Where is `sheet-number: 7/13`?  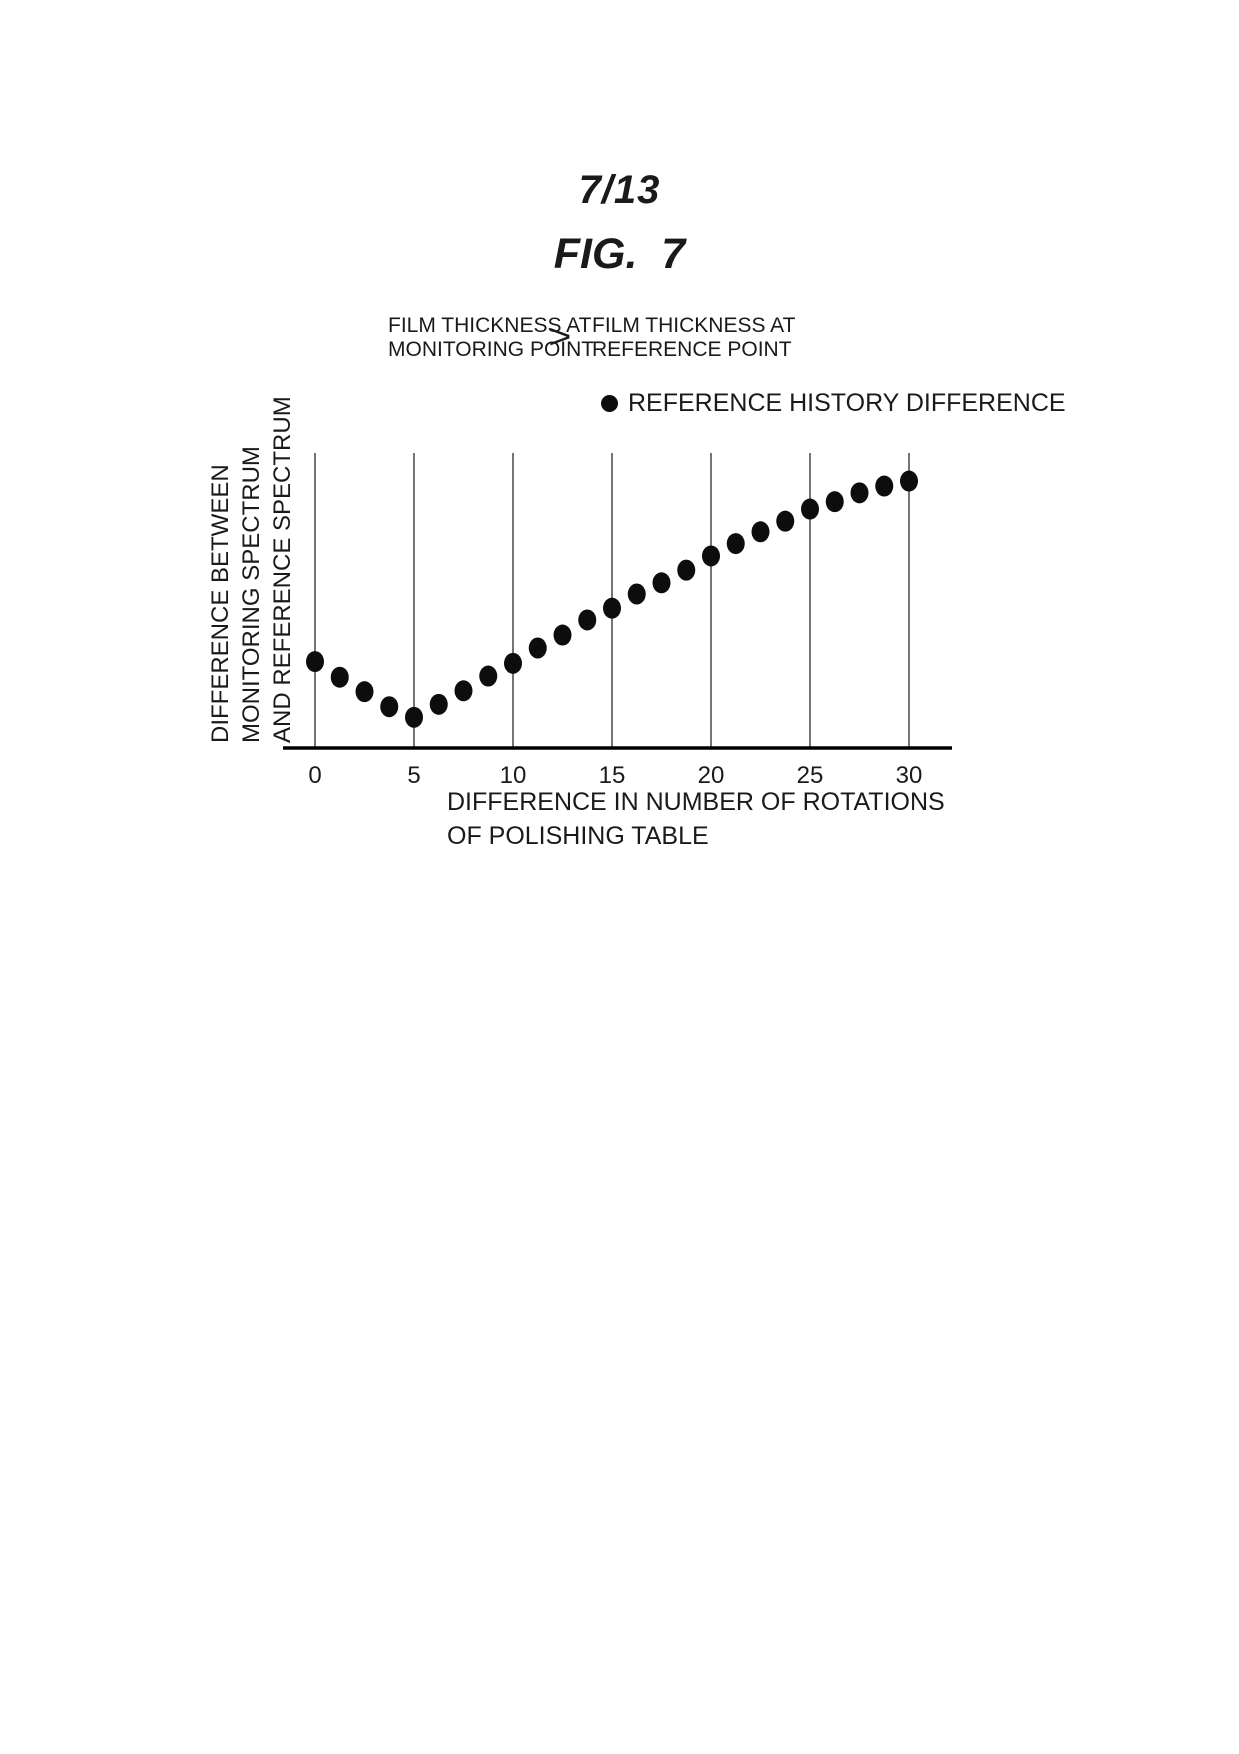
sheet-number: 7/13 is located at coordinates (619, 190).